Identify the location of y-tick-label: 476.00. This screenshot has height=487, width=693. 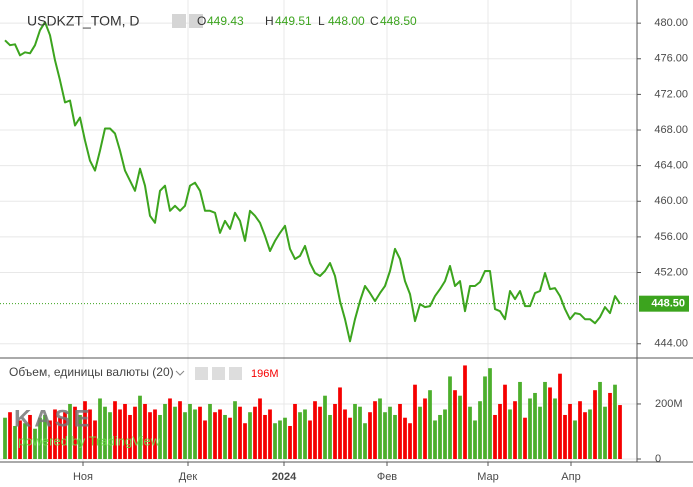
(671, 59).